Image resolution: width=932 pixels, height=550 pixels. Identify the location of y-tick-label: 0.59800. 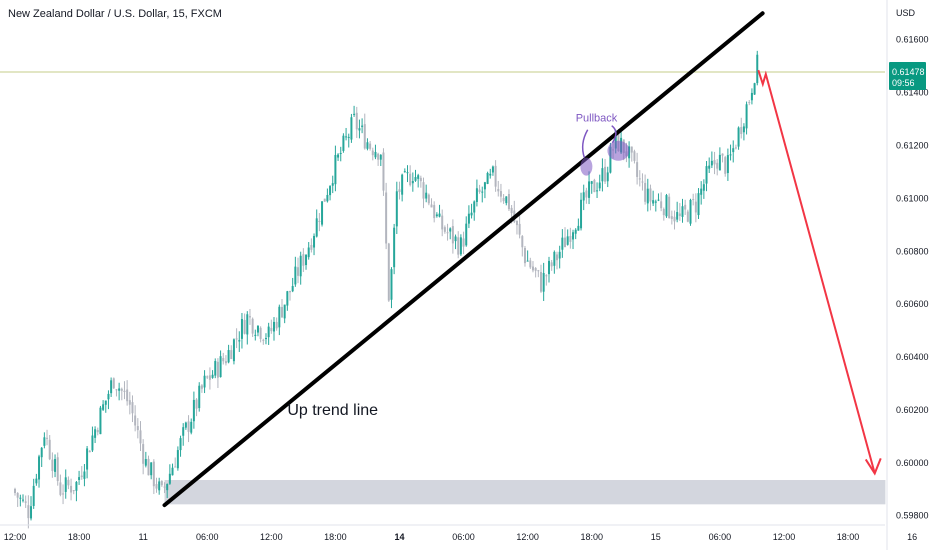
(912, 516).